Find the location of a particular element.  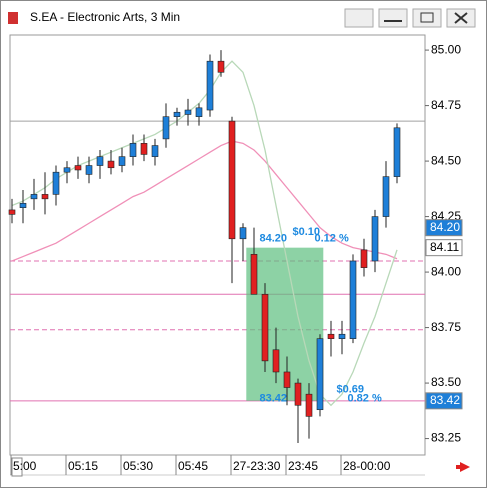

window-icon is located at coordinates (13, 18).